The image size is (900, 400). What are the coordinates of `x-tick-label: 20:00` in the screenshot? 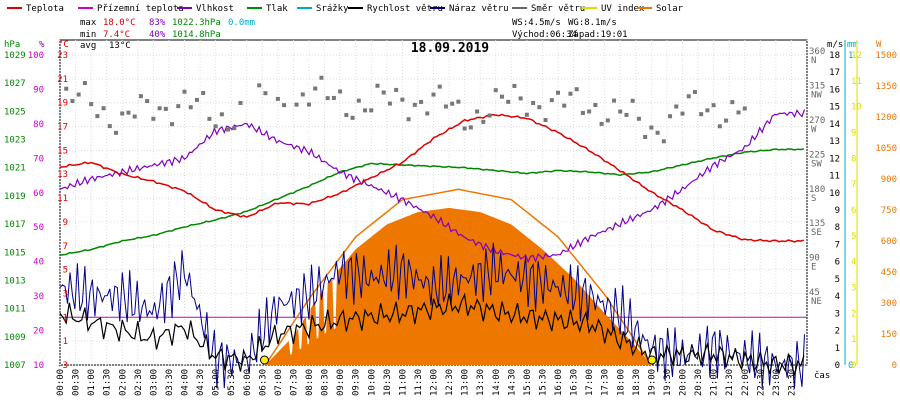 It's located at (684, 382).